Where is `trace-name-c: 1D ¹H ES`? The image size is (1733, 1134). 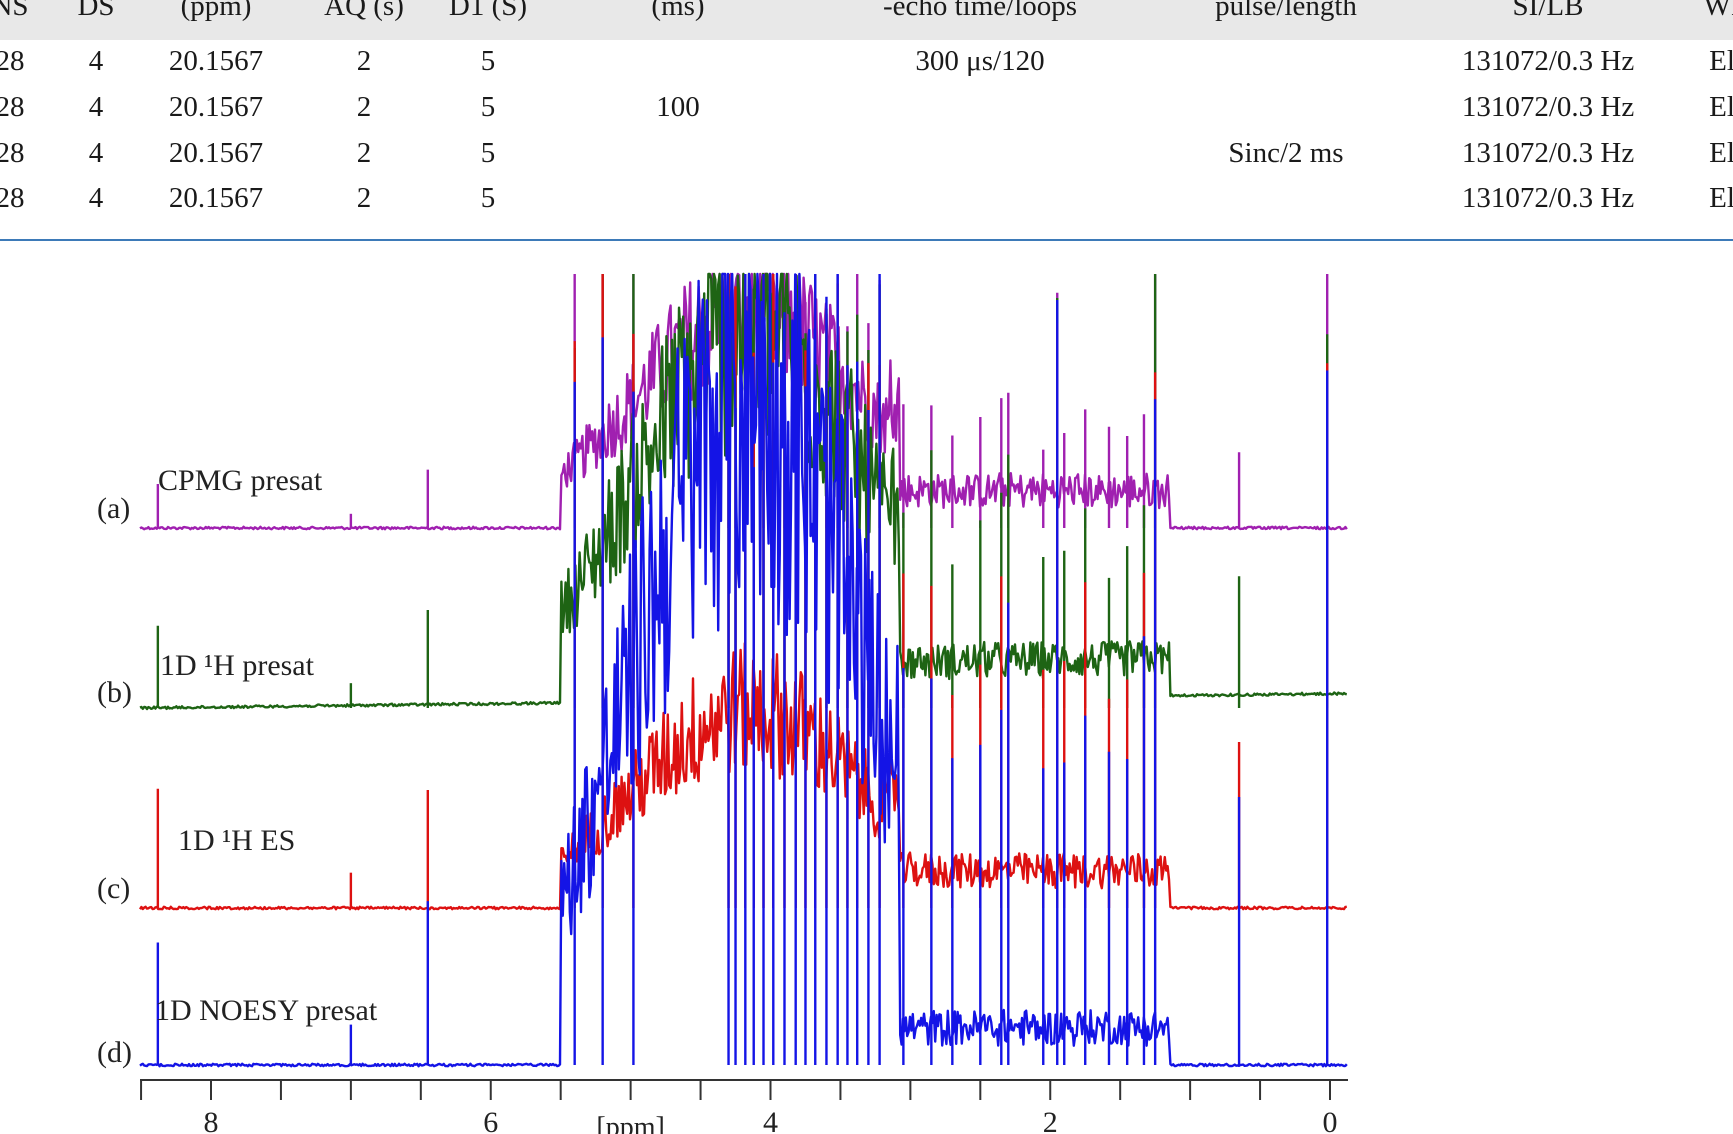 trace-name-c: 1D ¹H ES is located at coordinates (236, 840).